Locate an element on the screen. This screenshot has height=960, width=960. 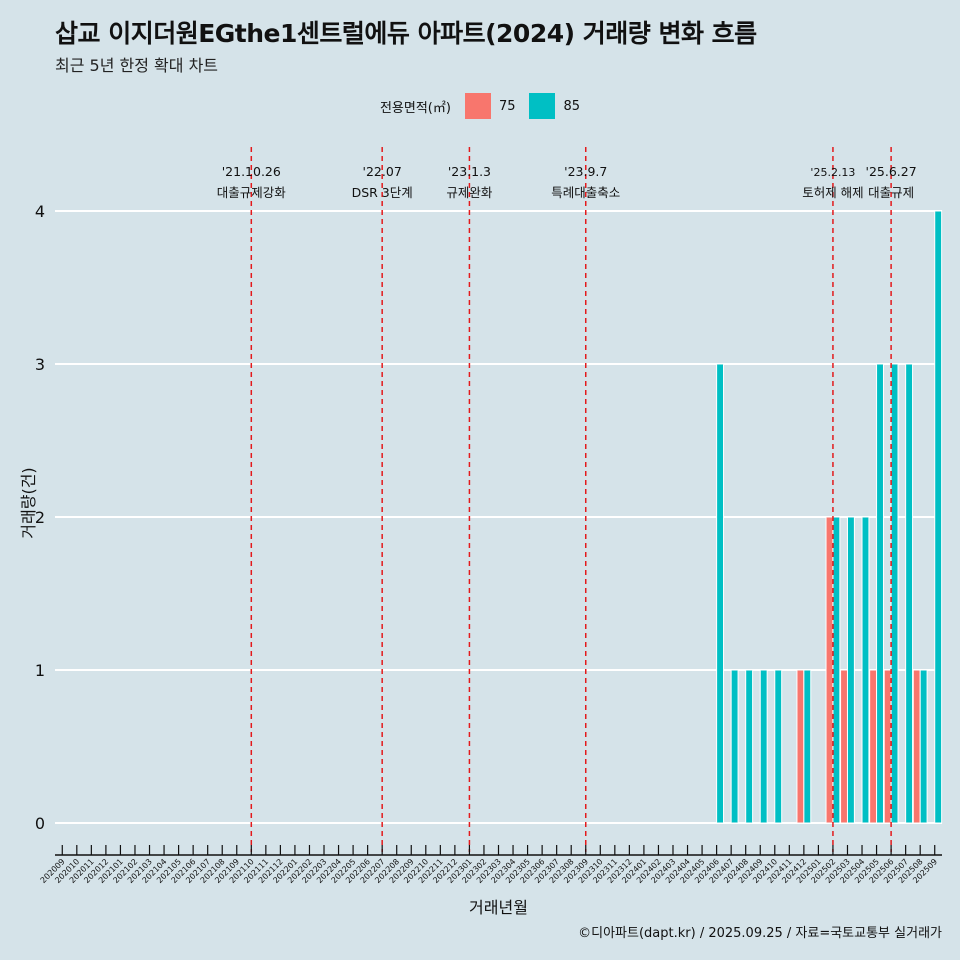
event-date-label: '23.1.3 is located at coordinates (469, 171).